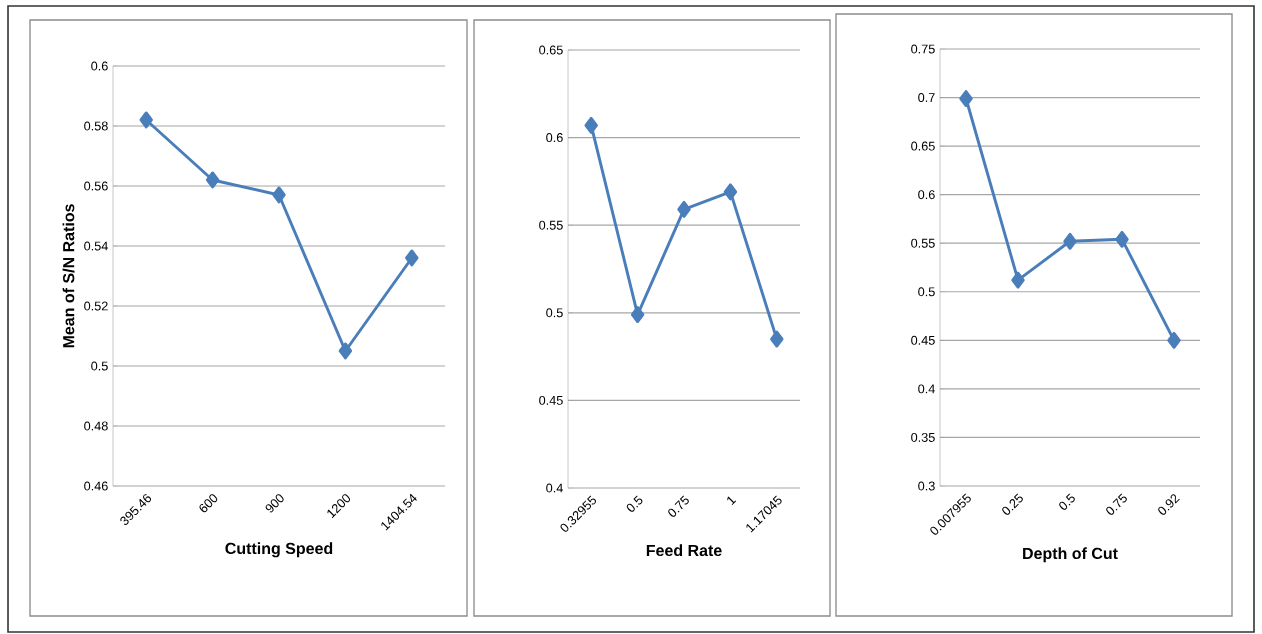 The width and height of the screenshot is (1262, 634). I want to click on y-tick-label: 0.52, so click(96, 306).